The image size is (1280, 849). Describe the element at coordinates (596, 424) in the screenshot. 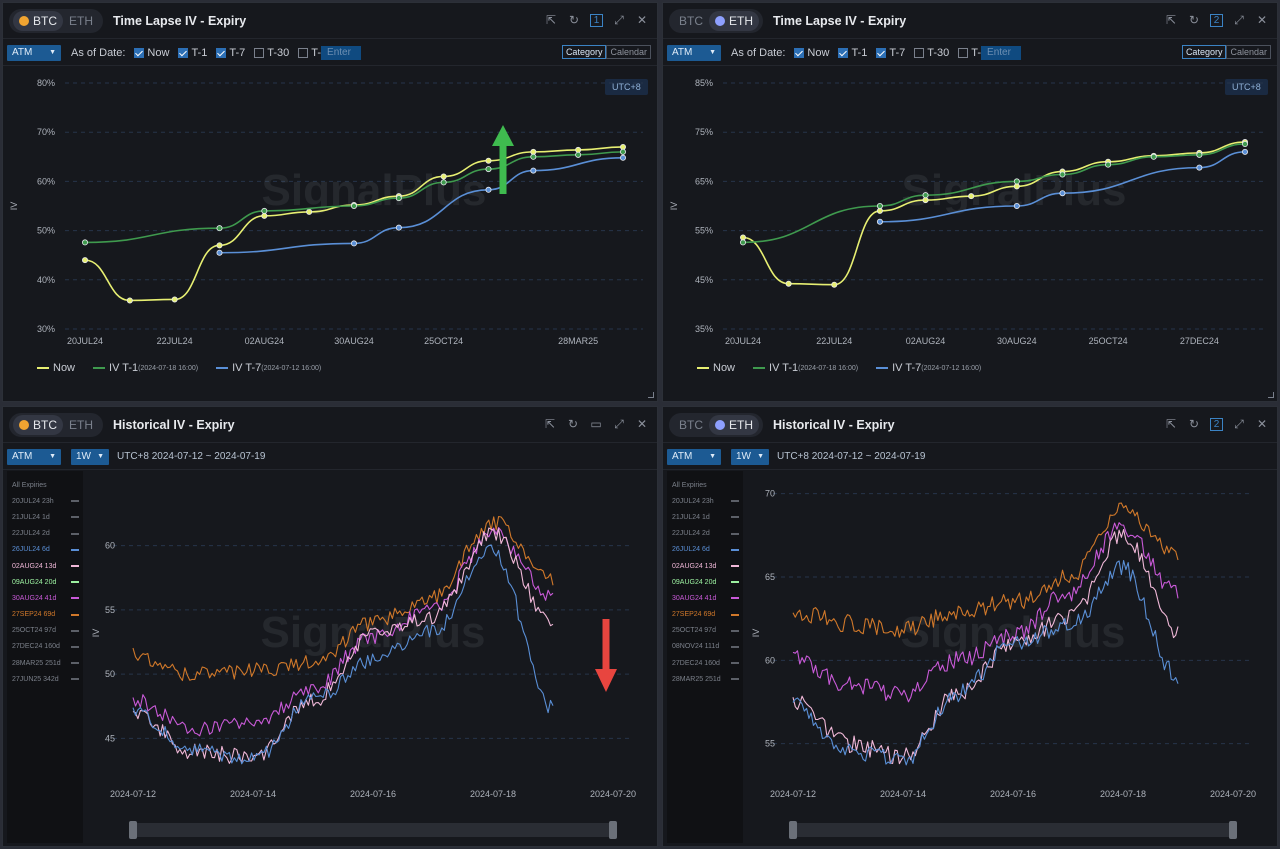

I see `folder-icon: ▭` at that location.